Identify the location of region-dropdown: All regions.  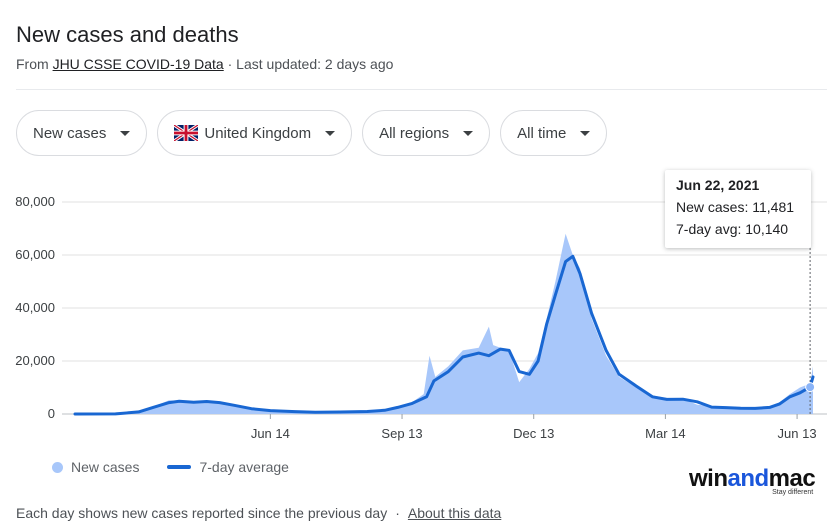
(426, 133).